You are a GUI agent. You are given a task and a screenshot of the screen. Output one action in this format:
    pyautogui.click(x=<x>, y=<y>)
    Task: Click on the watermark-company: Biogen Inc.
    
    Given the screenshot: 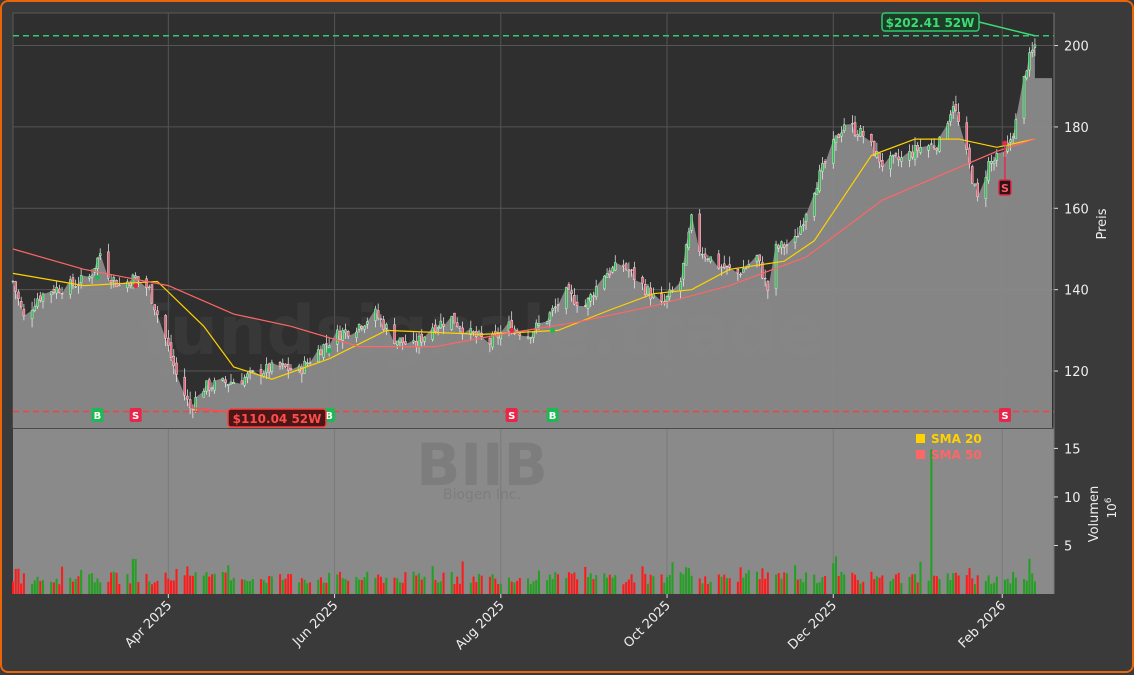 What is the action you would take?
    pyautogui.click(x=482, y=495)
    